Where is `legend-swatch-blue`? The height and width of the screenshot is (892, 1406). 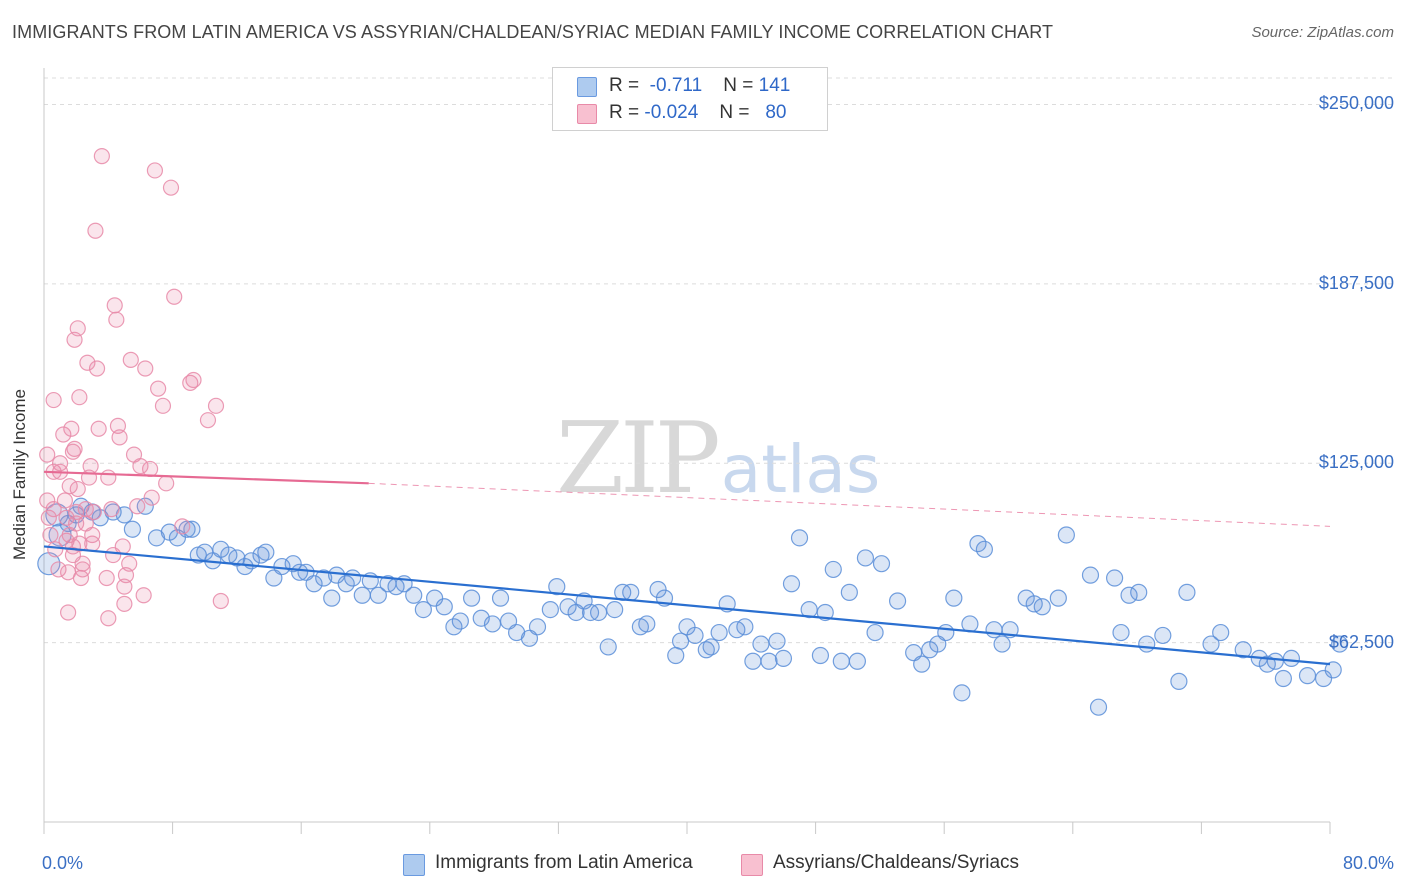
legend-swatch-blue is located at coordinates (587, 87).